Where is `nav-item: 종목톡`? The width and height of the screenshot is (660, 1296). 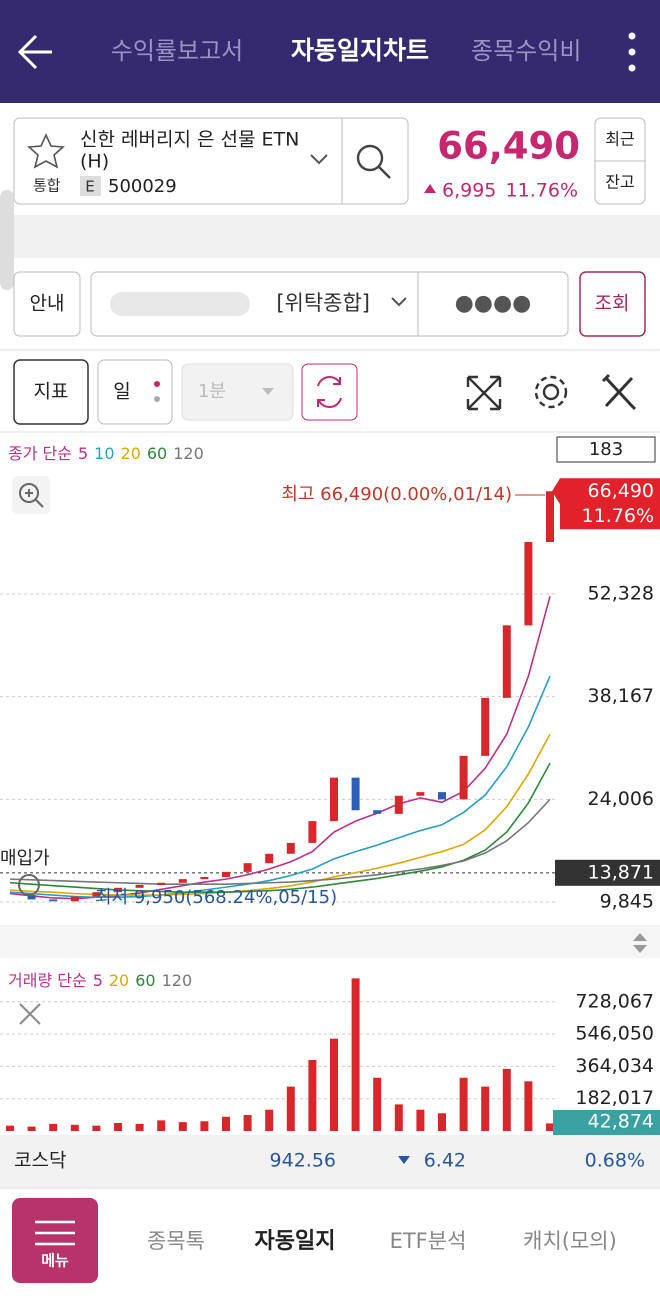
nav-item: 종목톡 is located at coordinates (176, 1241).